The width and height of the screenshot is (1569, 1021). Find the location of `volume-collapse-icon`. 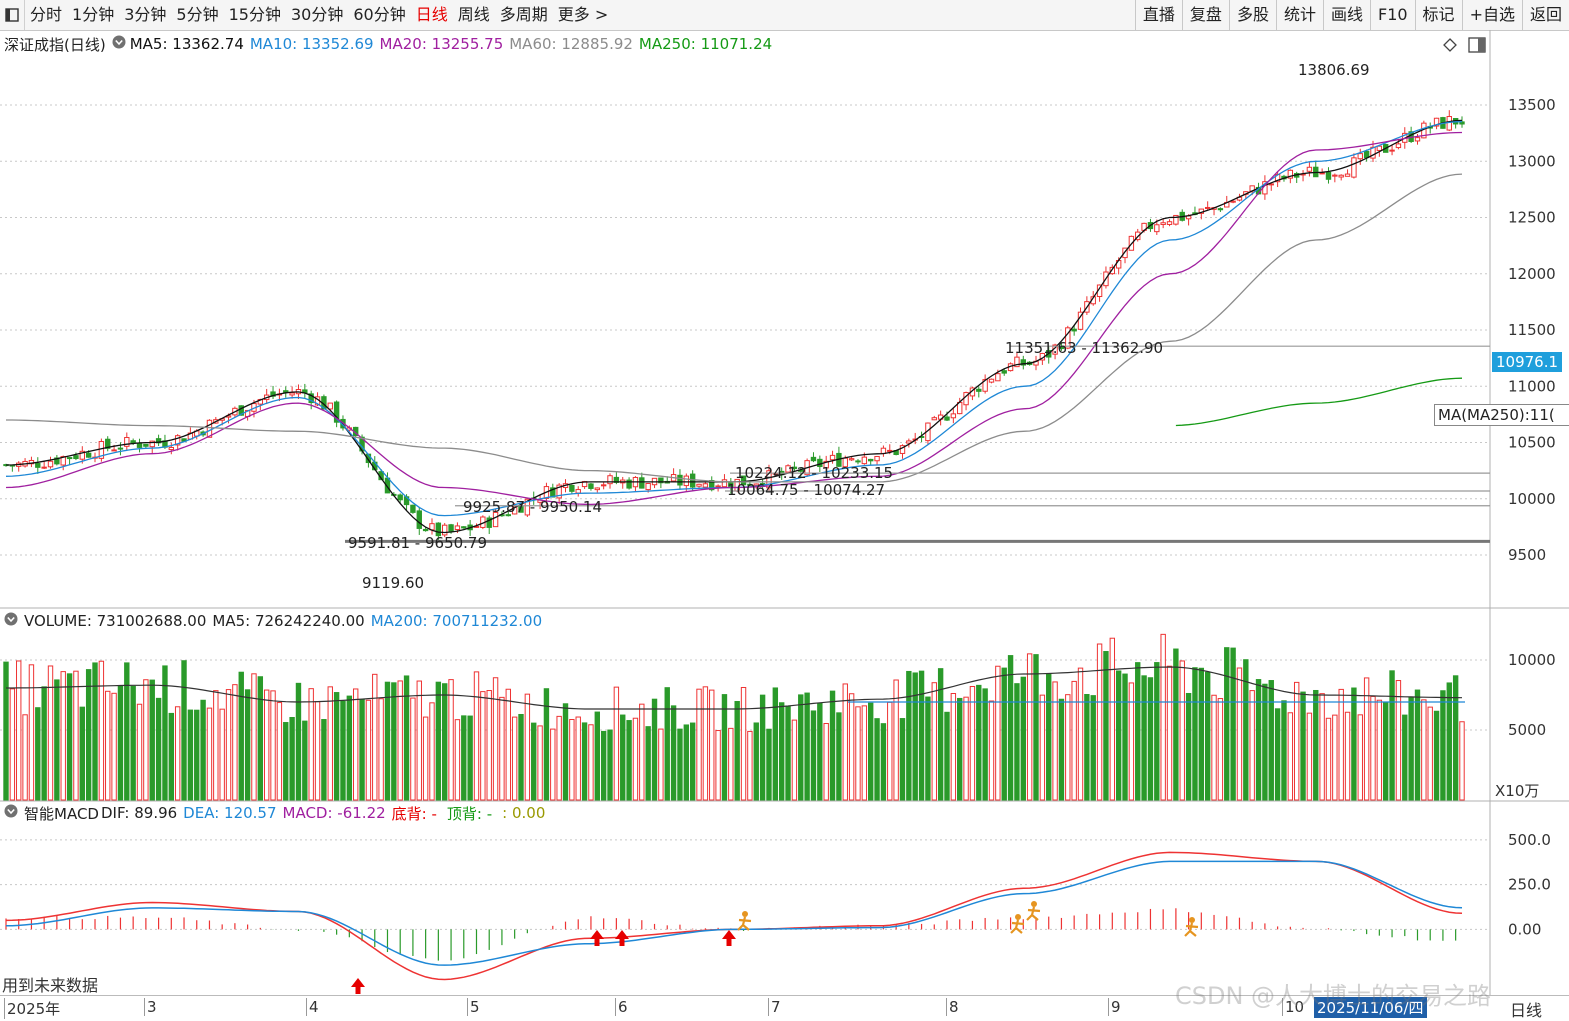

volume-collapse-icon is located at coordinates (11, 621).